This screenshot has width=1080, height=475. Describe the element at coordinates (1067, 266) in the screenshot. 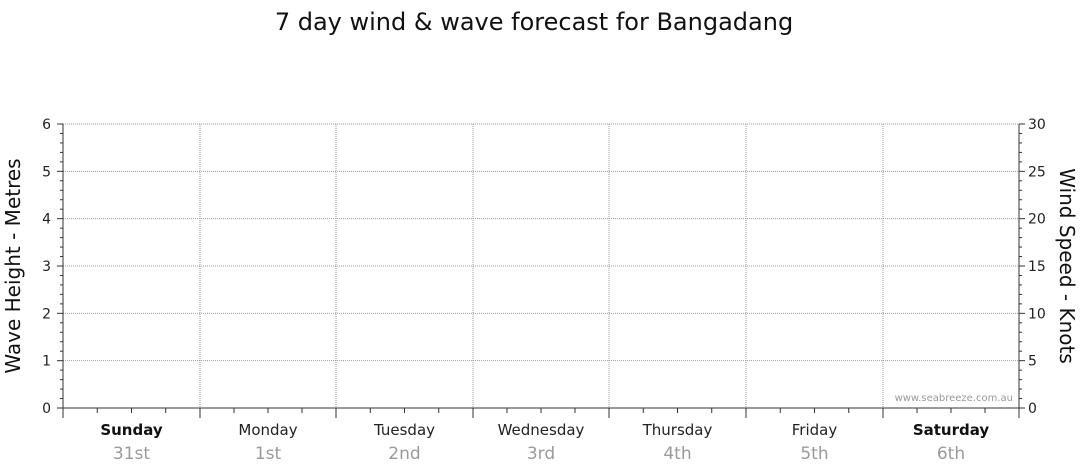

I see `right-axis-title: Wind Speed - Knots` at that location.